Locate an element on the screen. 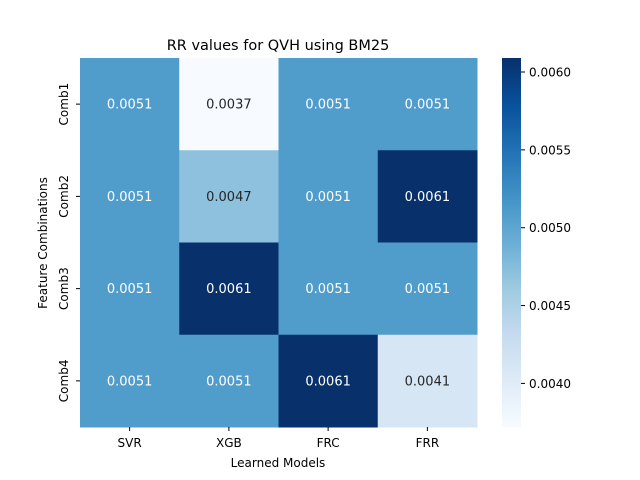  colorbar-gradient is located at coordinates (511, 242).